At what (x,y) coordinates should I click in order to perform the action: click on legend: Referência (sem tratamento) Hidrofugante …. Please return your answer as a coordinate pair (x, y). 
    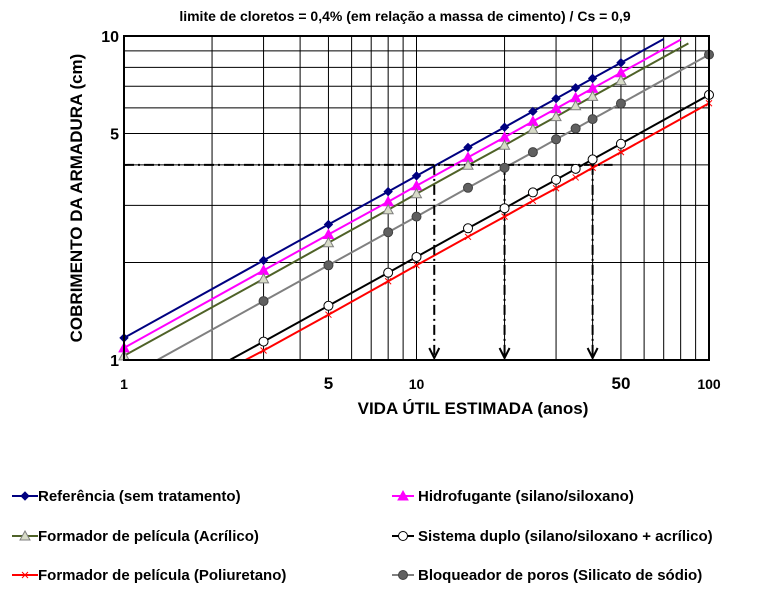
    Looking at the image, I should click on (362, 536).